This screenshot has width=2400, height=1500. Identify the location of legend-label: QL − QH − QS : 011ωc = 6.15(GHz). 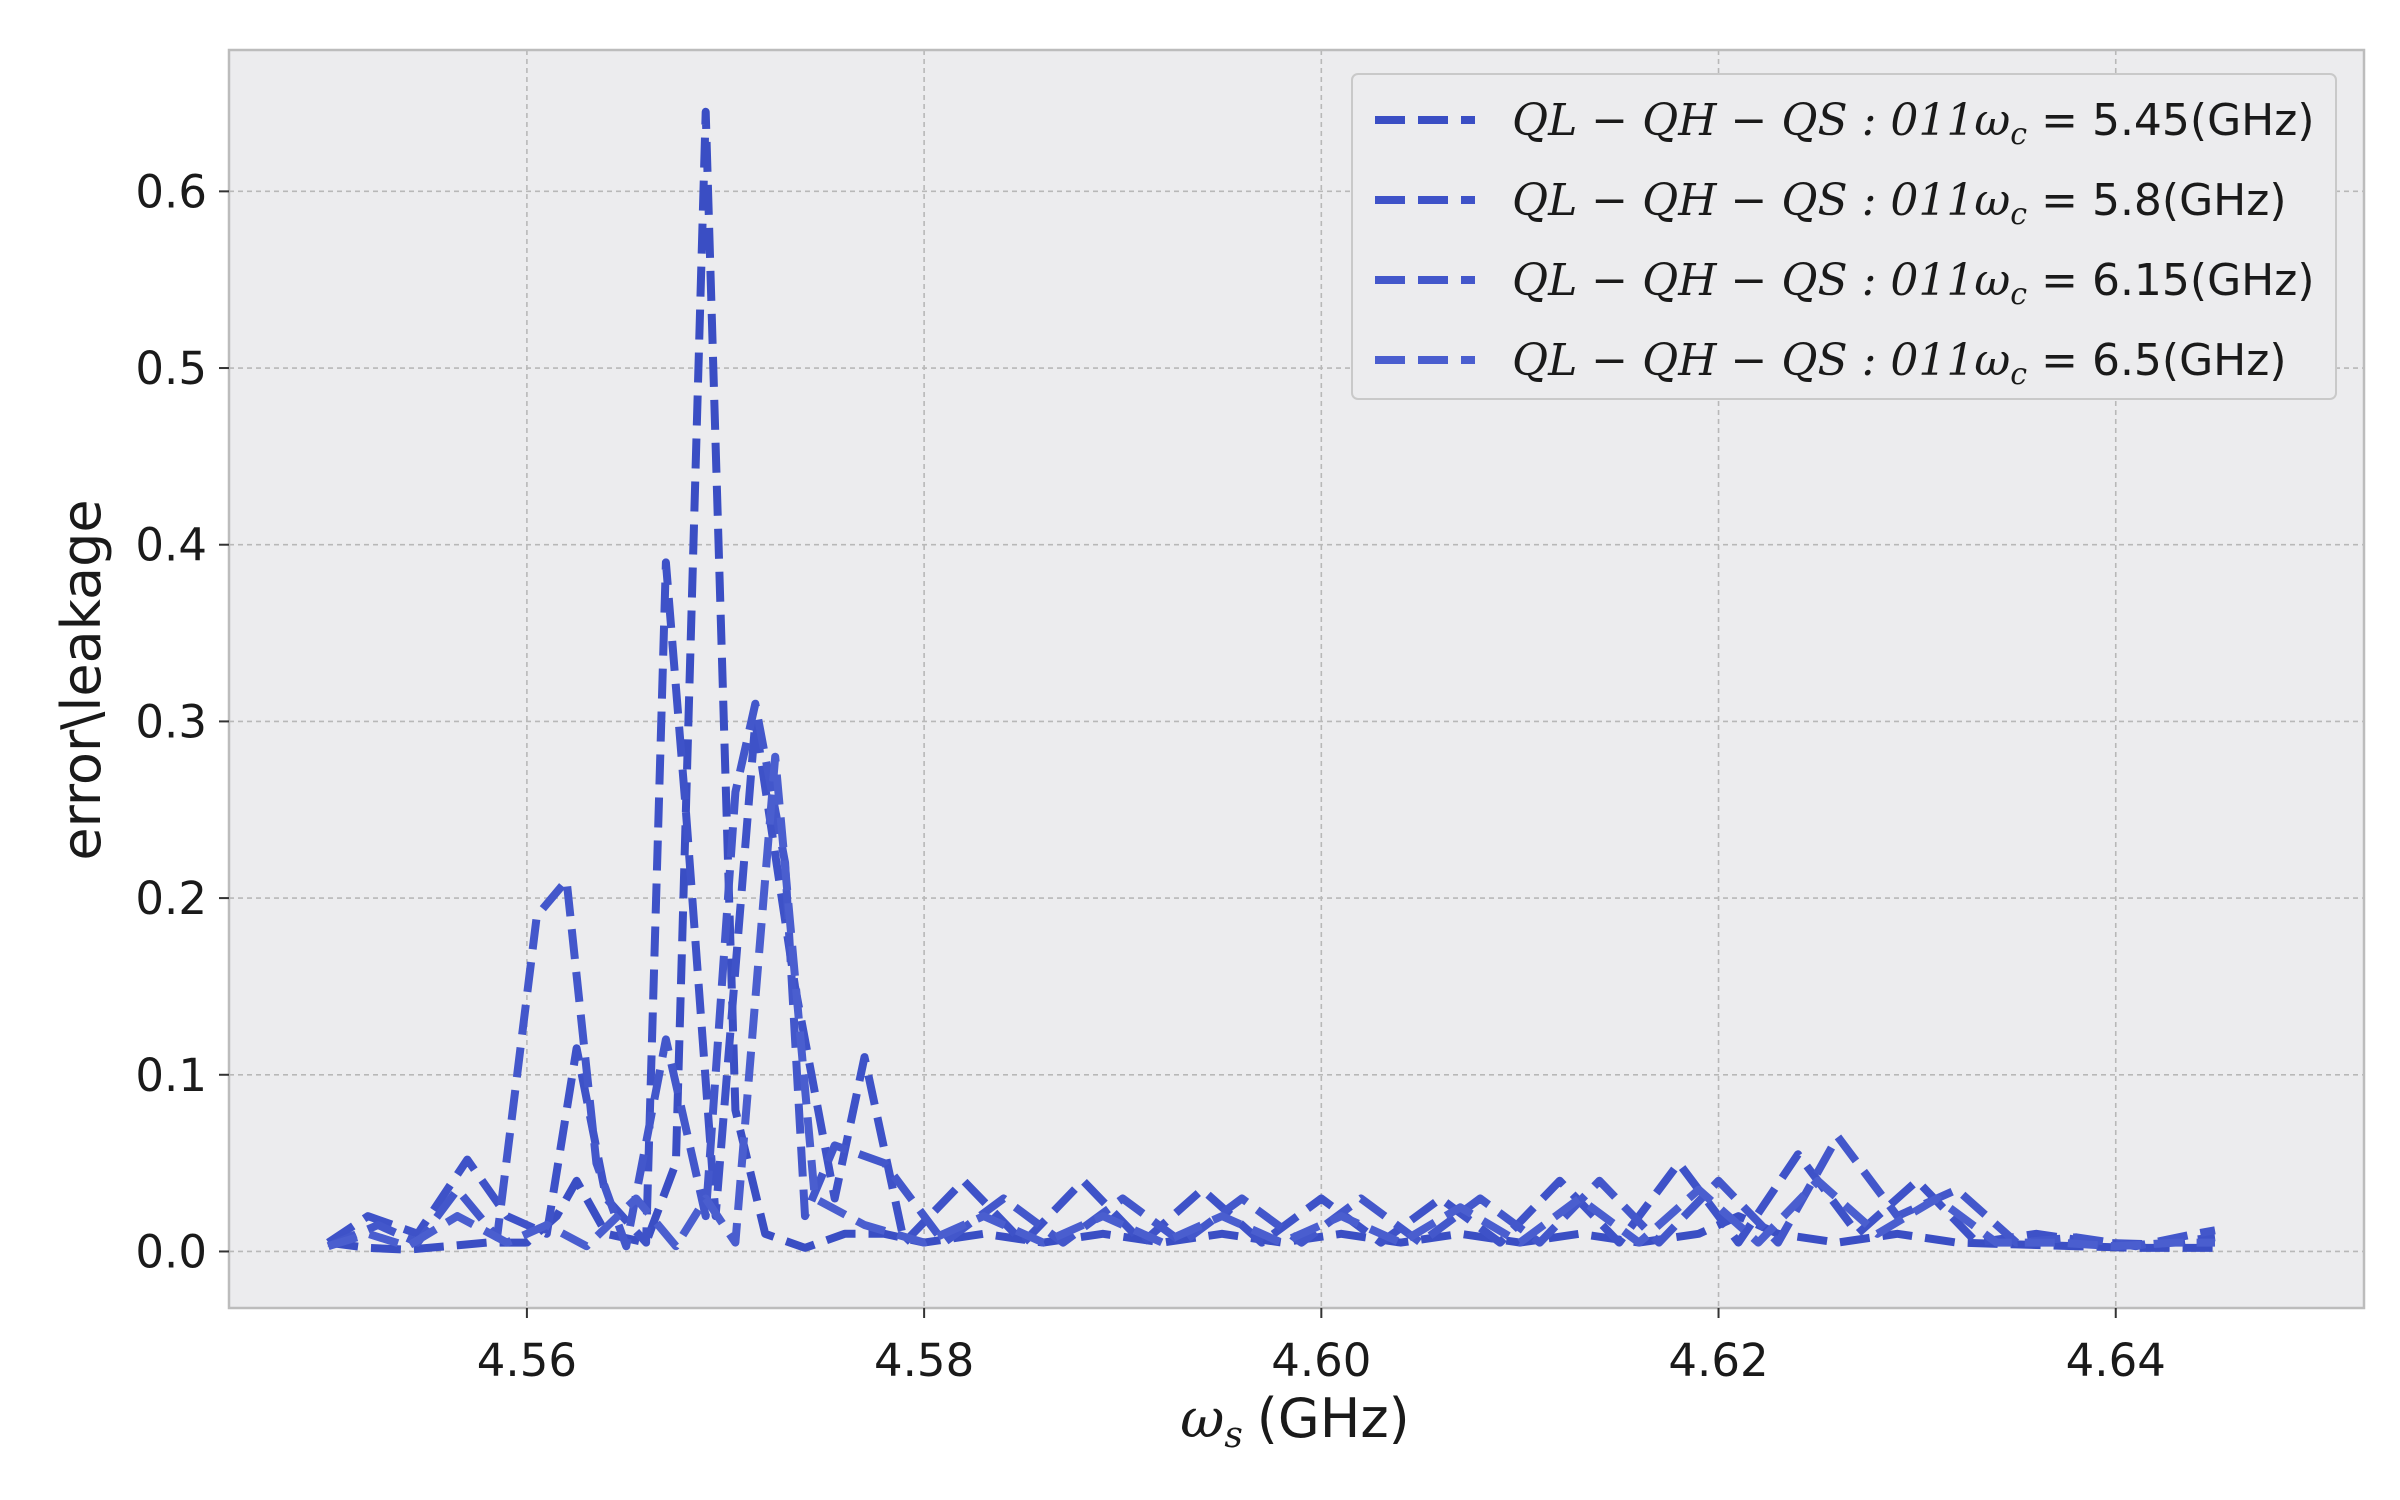
(1913, 283).